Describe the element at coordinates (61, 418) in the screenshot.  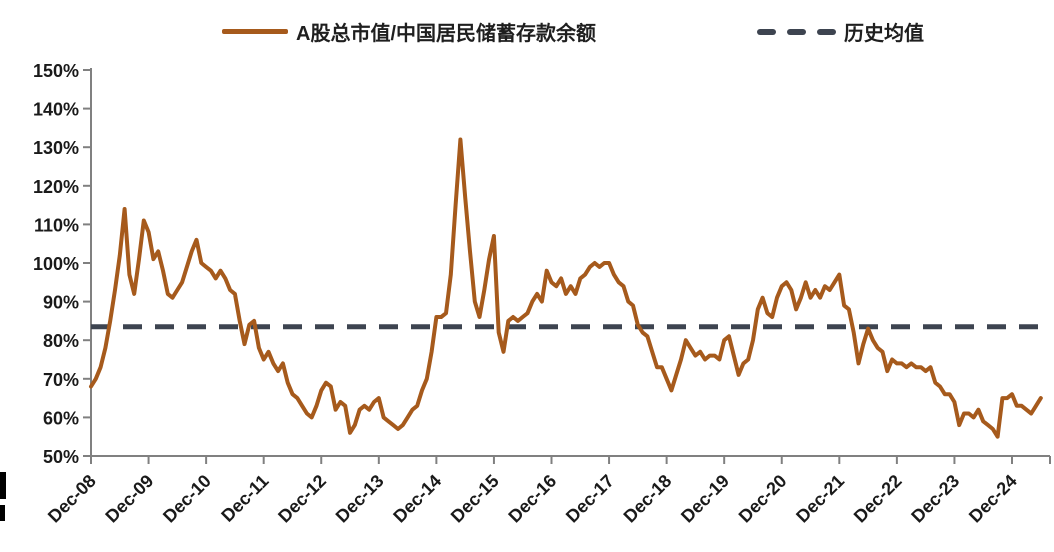
I see `y-tick-label: 60%` at that location.